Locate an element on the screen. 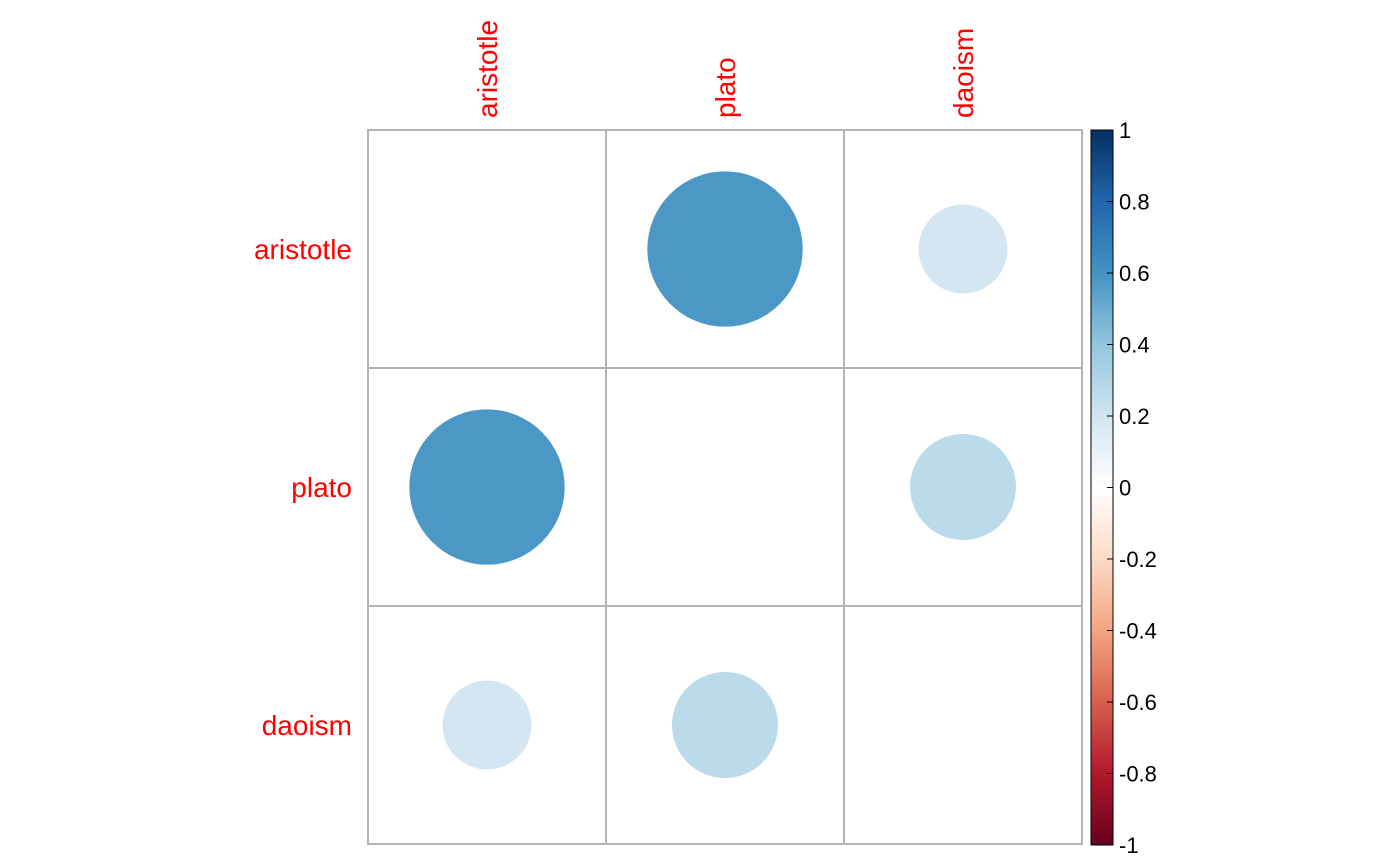  column-labels: aristotle plato daoism is located at coordinates (725, 69).